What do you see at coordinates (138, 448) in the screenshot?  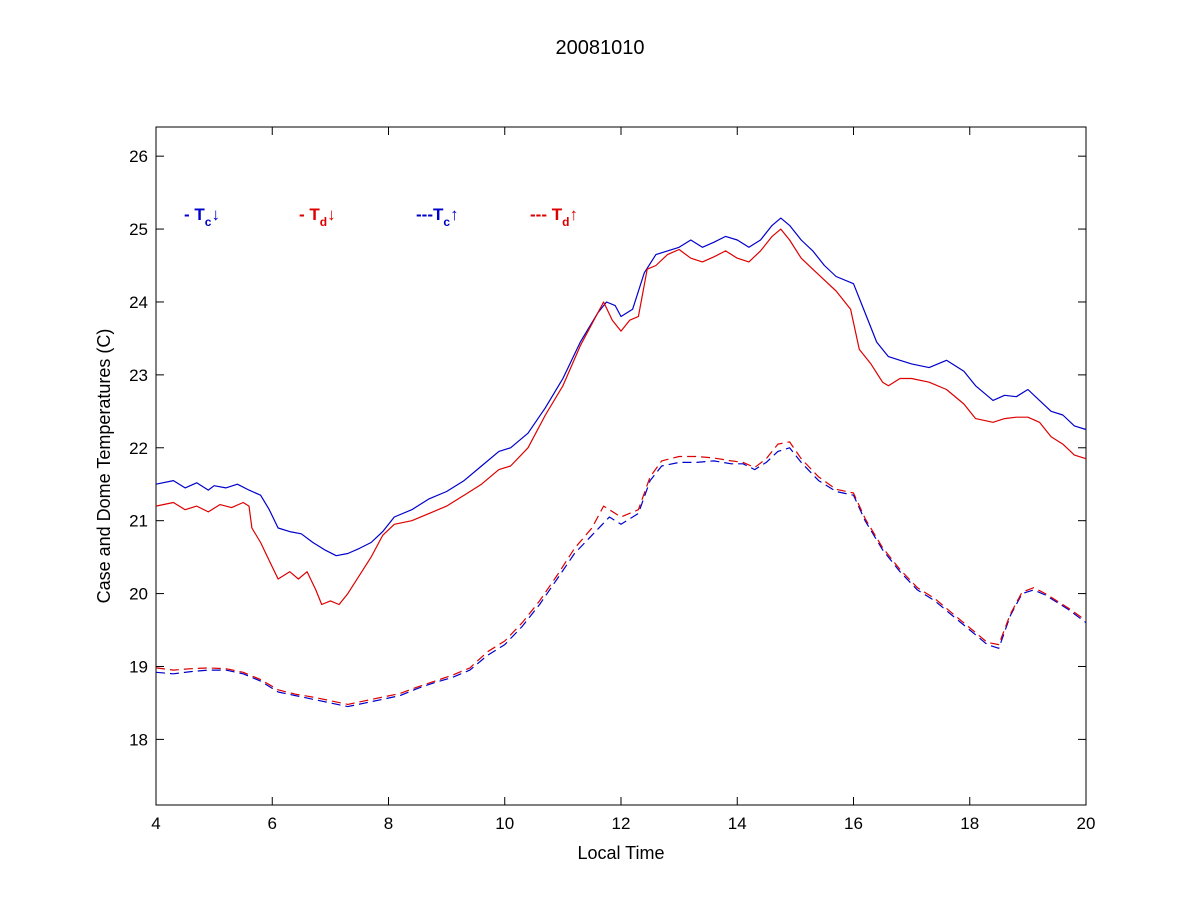 I see `y-tick-label: 22` at bounding box center [138, 448].